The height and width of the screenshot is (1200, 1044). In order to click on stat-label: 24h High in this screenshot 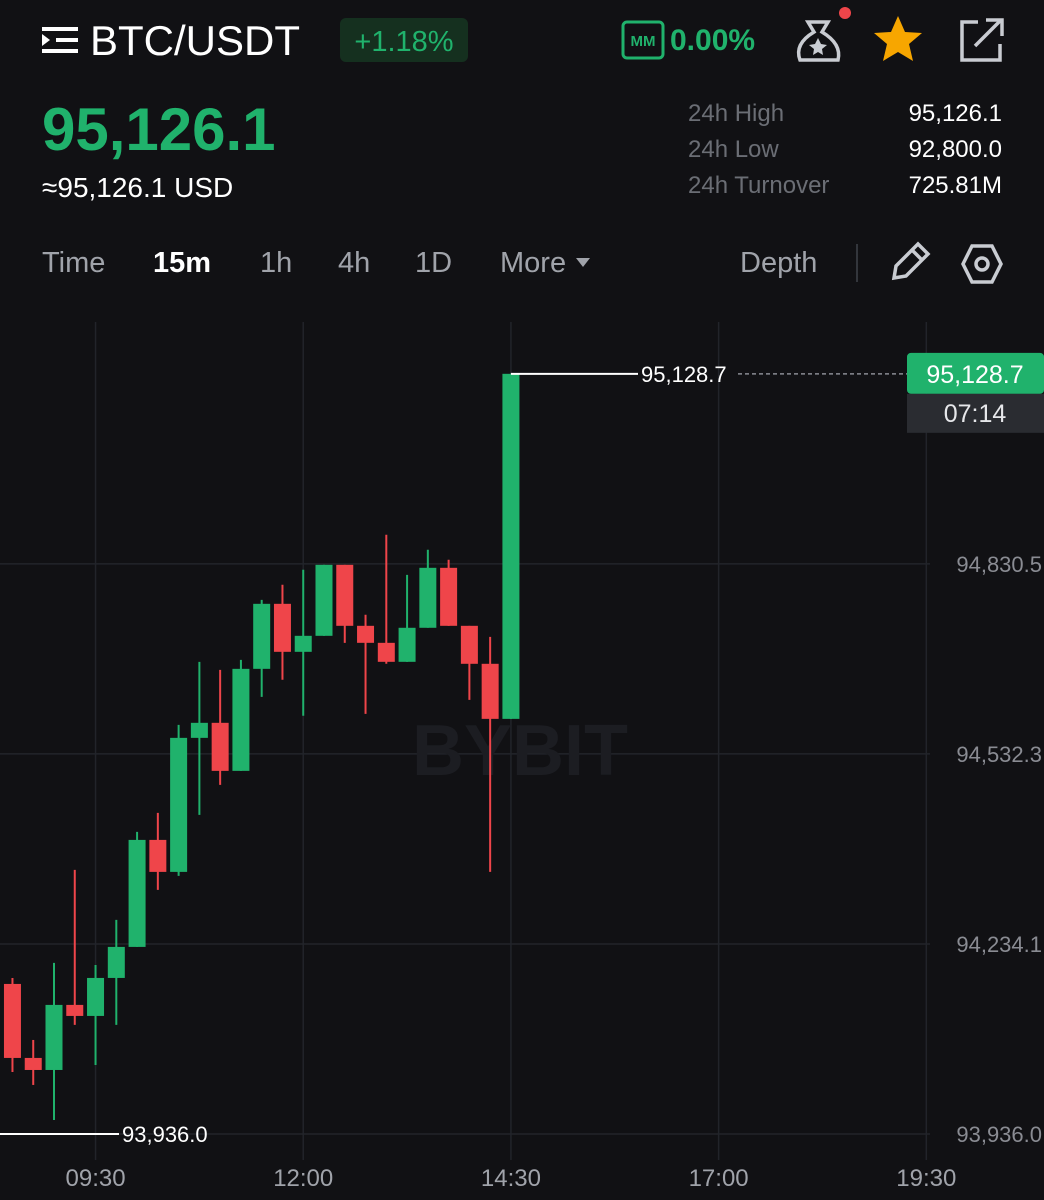, I will do `click(736, 113)`.